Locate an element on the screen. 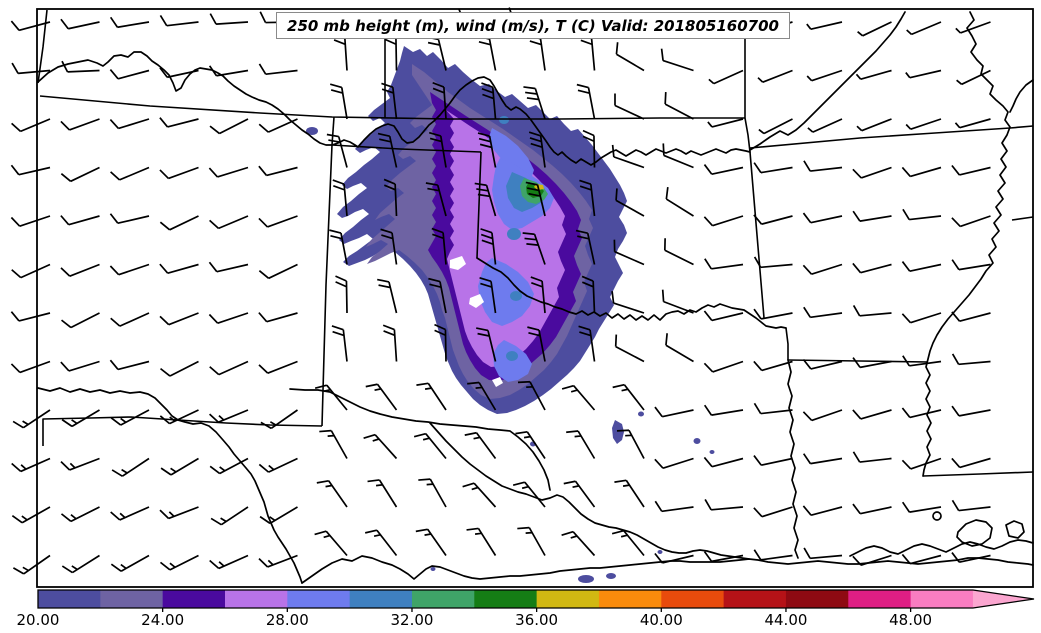 Image resolution: width=1041 pixels, height=633 pixels. lake-small is located at coordinates (937, 516).